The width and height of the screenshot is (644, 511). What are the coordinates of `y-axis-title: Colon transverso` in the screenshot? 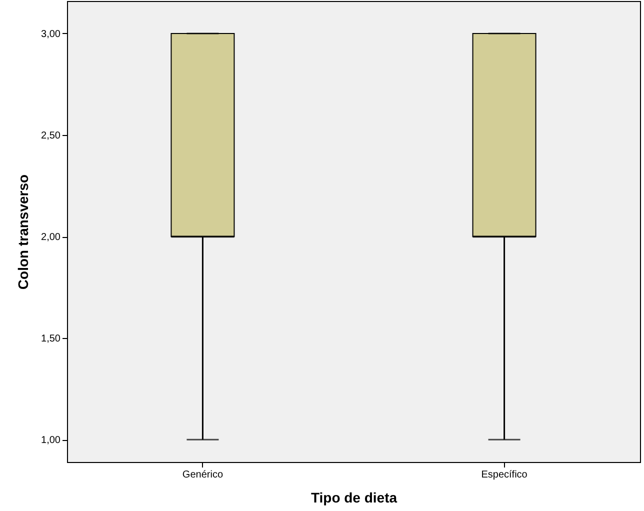 It's located at (23, 232).